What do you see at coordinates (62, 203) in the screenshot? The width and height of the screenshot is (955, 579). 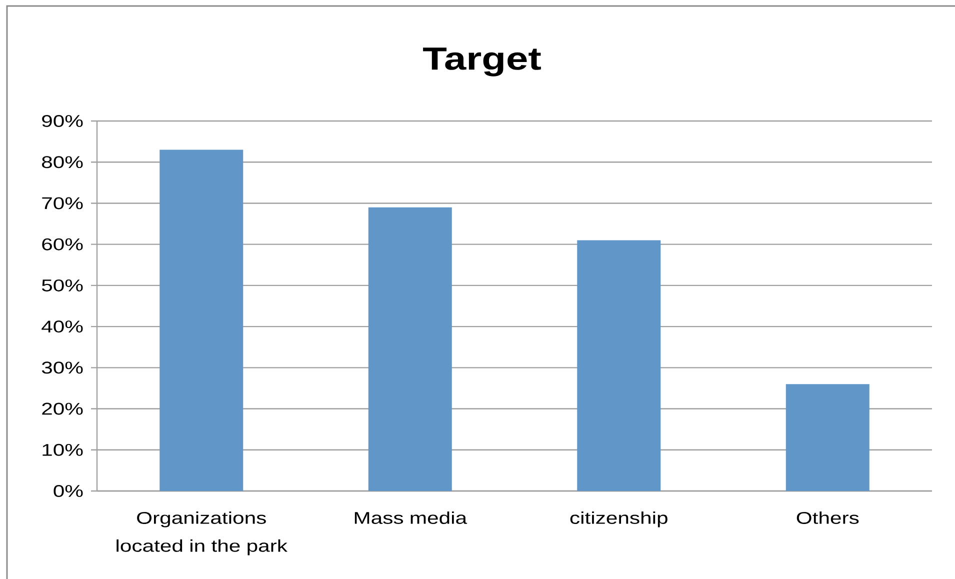 I see `y-tick-label: 70%` at bounding box center [62, 203].